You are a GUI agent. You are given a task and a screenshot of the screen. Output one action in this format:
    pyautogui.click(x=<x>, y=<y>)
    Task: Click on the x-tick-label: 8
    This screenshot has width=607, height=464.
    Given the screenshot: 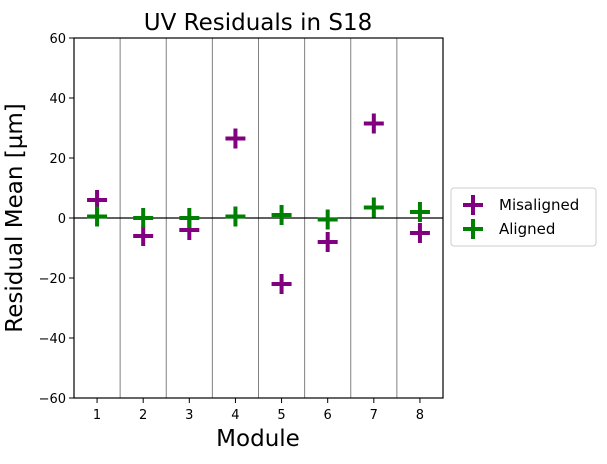 What is the action you would take?
    pyautogui.click(x=420, y=415)
    